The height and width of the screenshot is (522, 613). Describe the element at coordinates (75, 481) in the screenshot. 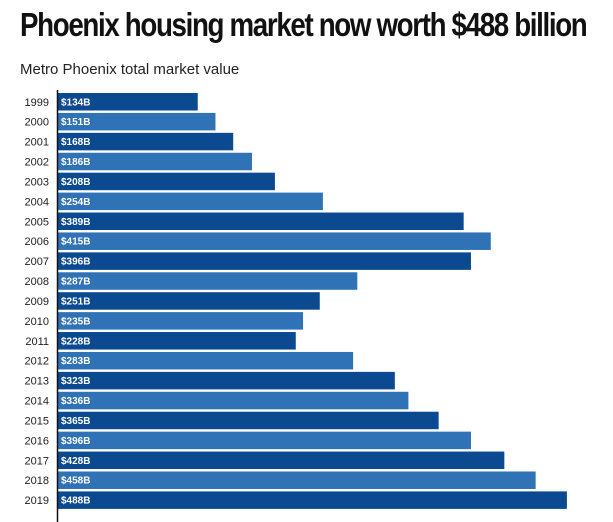

I see `value-label-2018: $458B` at that location.